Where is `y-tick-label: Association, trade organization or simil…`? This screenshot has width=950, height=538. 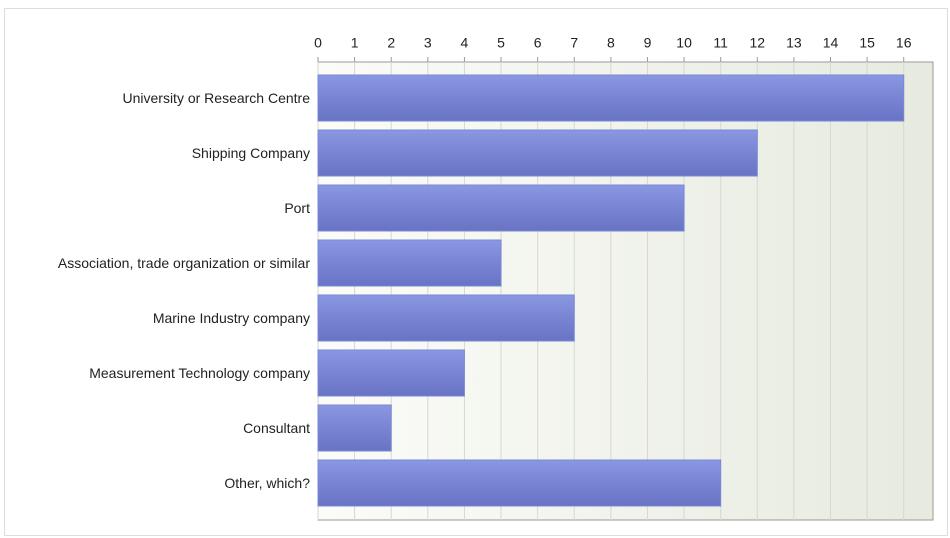
y-tick-label: Association, trade organization or simil… is located at coordinates (183, 263).